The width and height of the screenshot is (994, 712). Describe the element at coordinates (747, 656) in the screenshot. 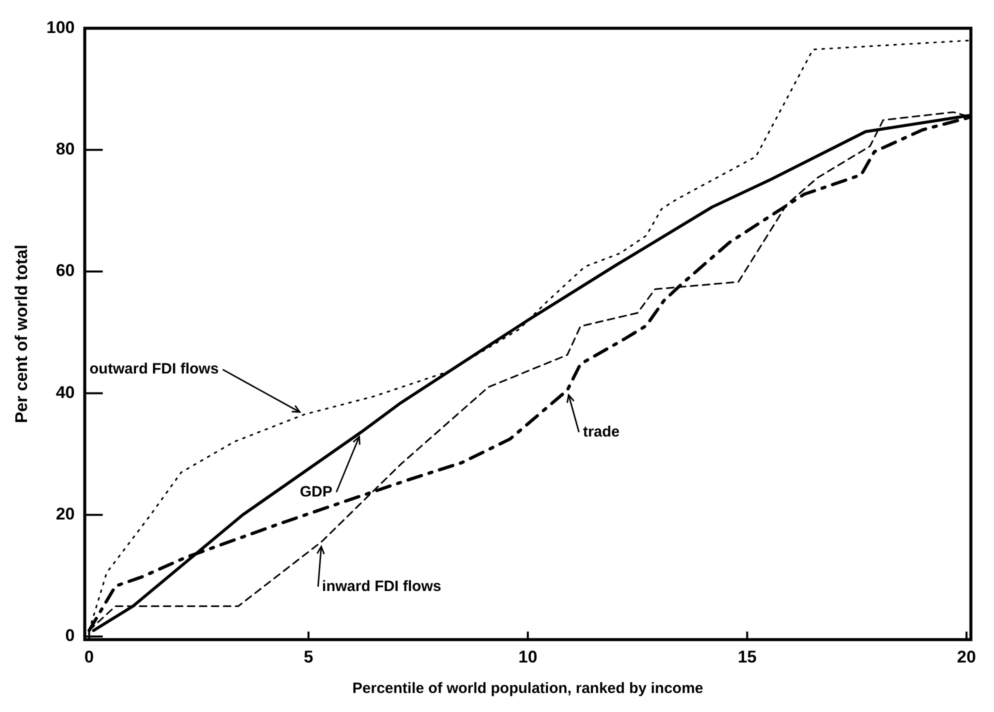

I see `x-tick-label: 15` at that location.